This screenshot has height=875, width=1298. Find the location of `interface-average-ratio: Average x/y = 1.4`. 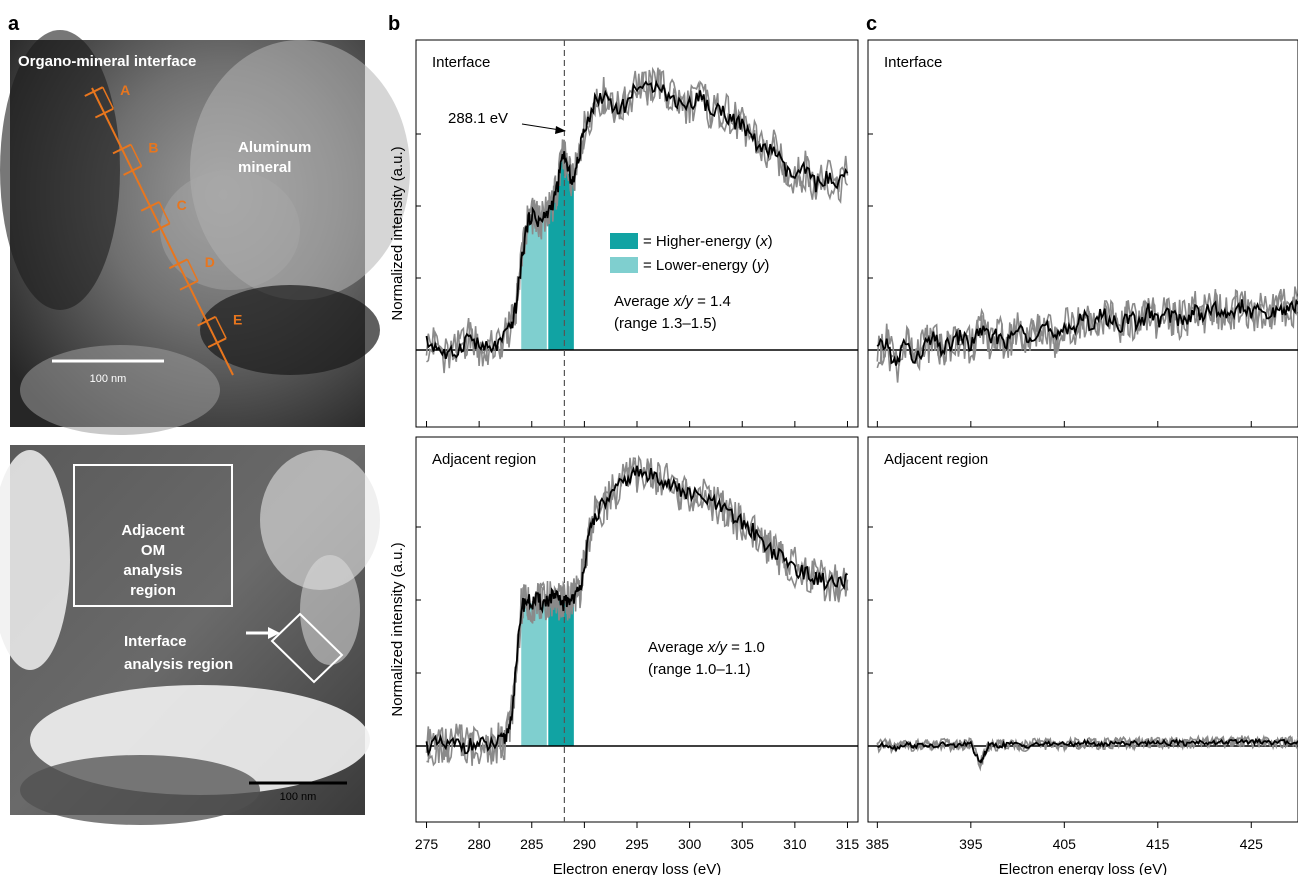

interface-average-ratio: Average x/y = 1.4 is located at coordinates (672, 301).